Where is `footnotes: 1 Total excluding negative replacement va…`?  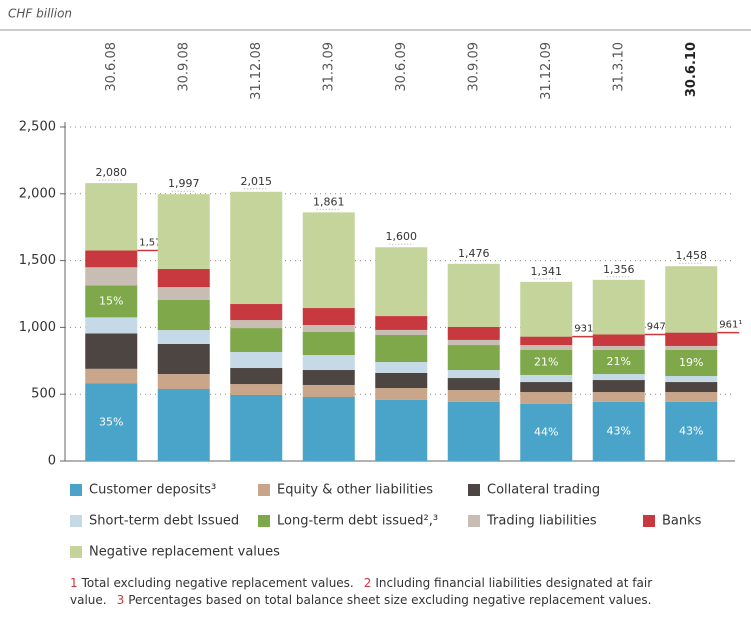 footnotes: 1 Total excluding negative replacement va… is located at coordinates (405, 592).